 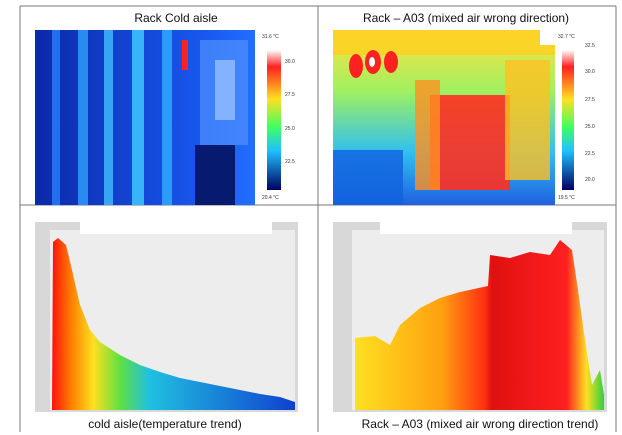 I want to click on caption: Rack Cold aisle, so click(x=176, y=18).